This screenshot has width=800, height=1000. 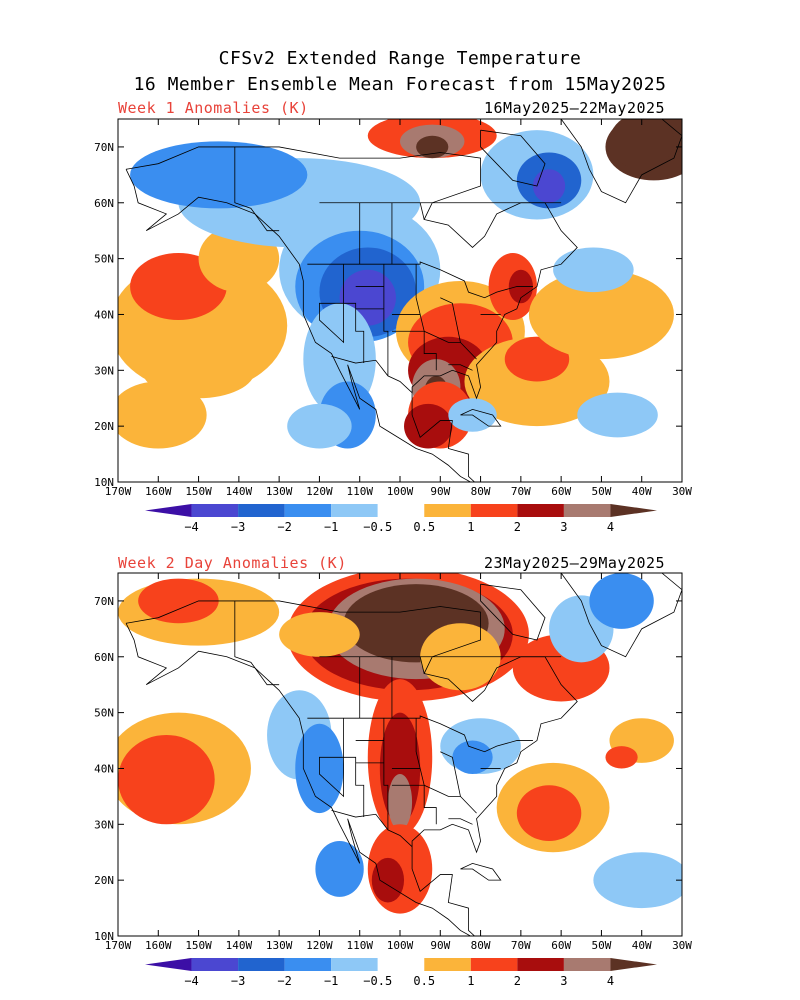 I want to click on colorbar-label: −0.5, so click(x=377, y=527).